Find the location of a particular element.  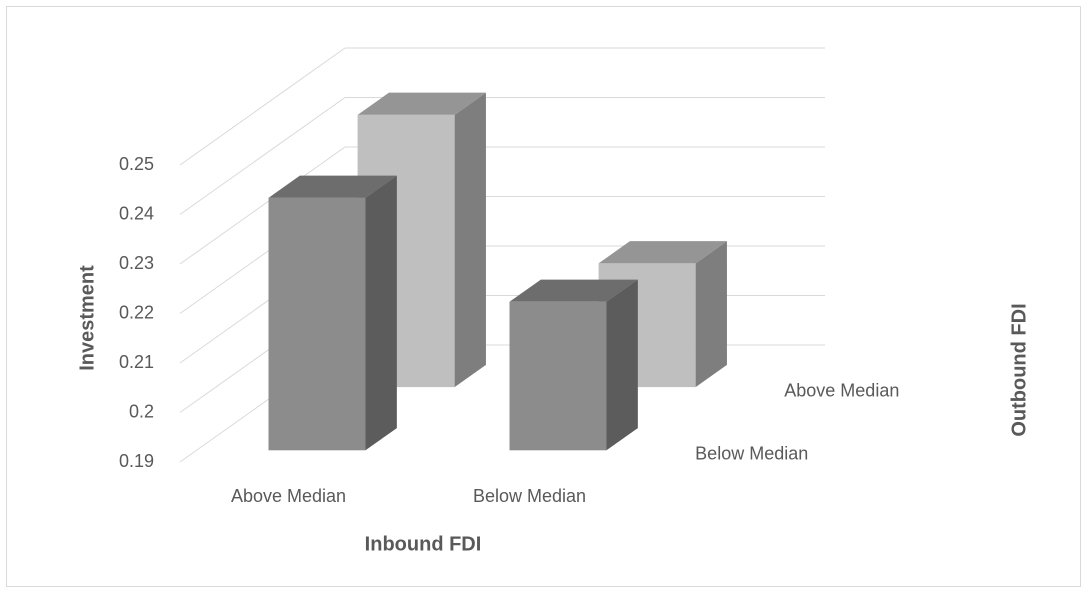

y-tick-label: 0.22 is located at coordinates (136, 312).